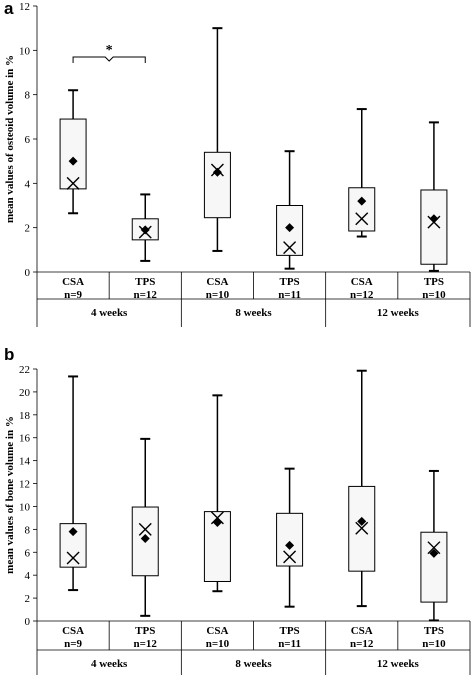 This screenshot has height=676, width=472. Describe the element at coordinates (10, 139) in the screenshot. I see `y-axis-label: mean values of osteoid volume in %` at that location.